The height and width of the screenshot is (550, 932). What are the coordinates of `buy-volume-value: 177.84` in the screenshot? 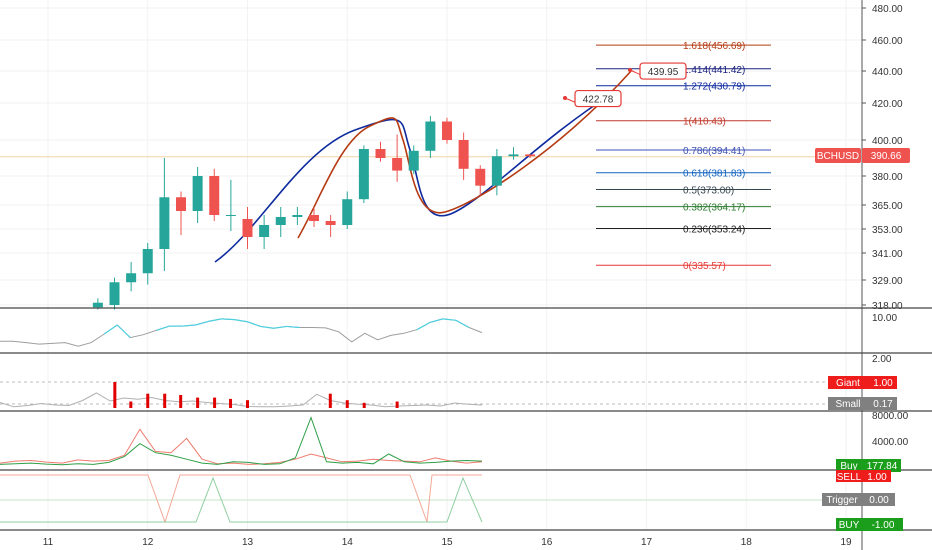 It's located at (882, 466).